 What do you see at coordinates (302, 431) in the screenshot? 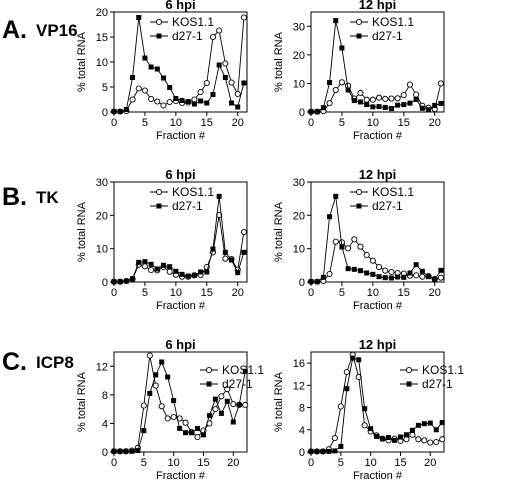
I see `y-tick-label: 4` at bounding box center [302, 431].